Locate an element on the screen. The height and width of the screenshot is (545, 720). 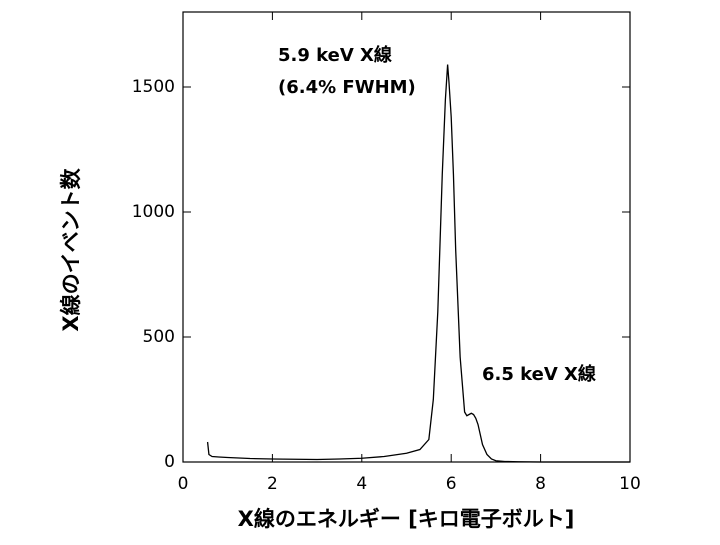
y-tick-label: 1000 is located at coordinates (153, 212).